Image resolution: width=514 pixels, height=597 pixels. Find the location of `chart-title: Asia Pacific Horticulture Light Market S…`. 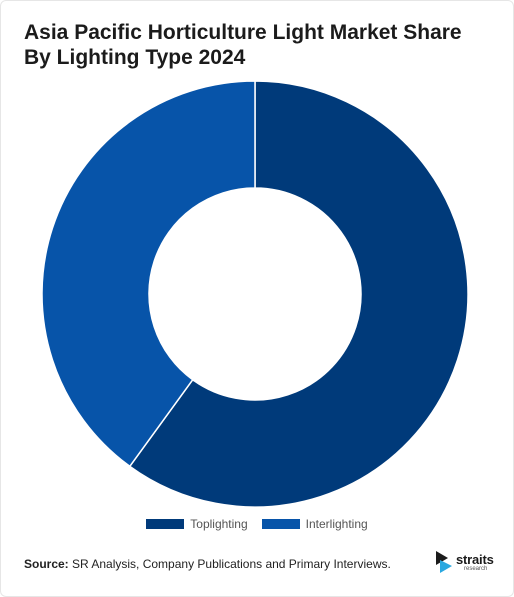

chart-title: Asia Pacific Horticulture Light Market S… is located at coordinates (243, 45).